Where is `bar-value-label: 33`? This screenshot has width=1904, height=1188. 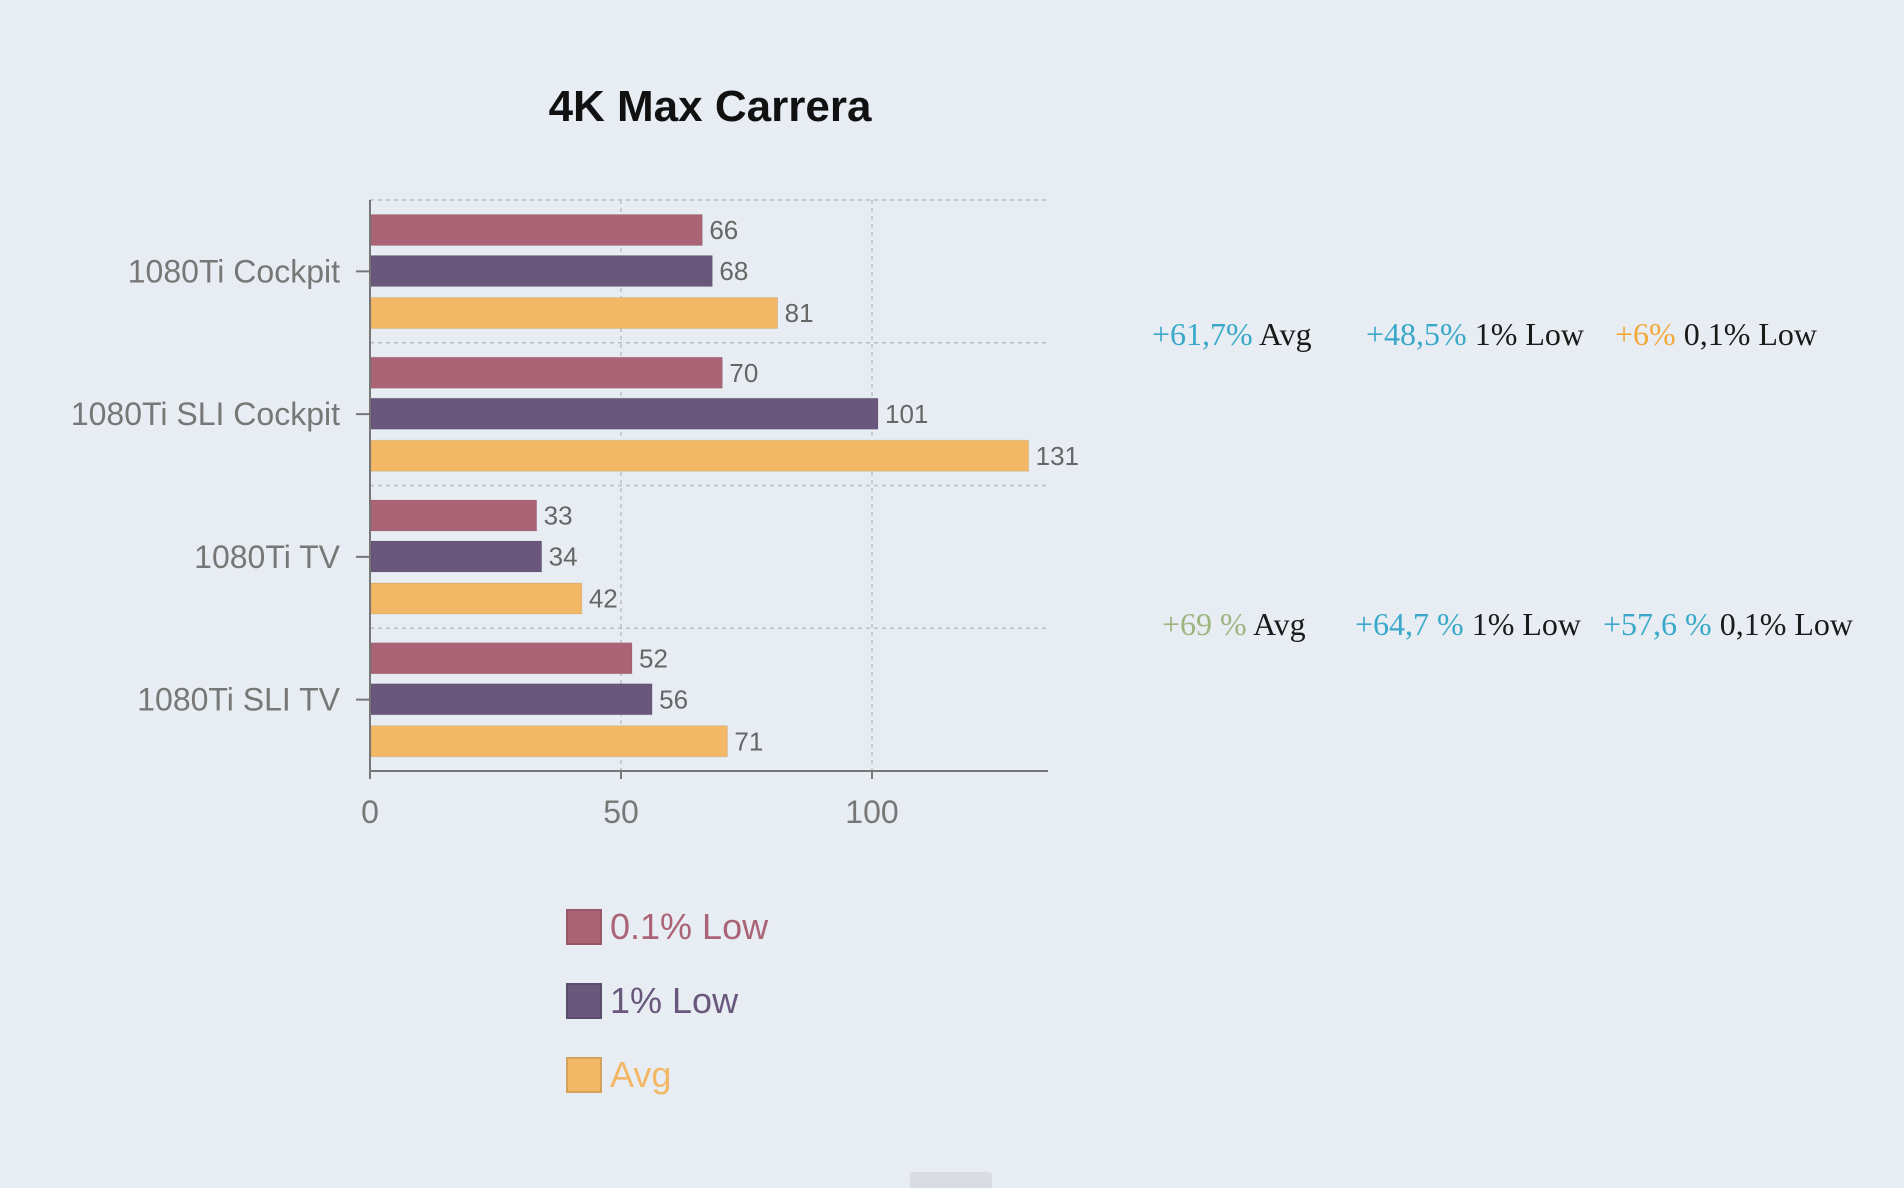
bar-value-label: 33 is located at coordinates (558, 516).